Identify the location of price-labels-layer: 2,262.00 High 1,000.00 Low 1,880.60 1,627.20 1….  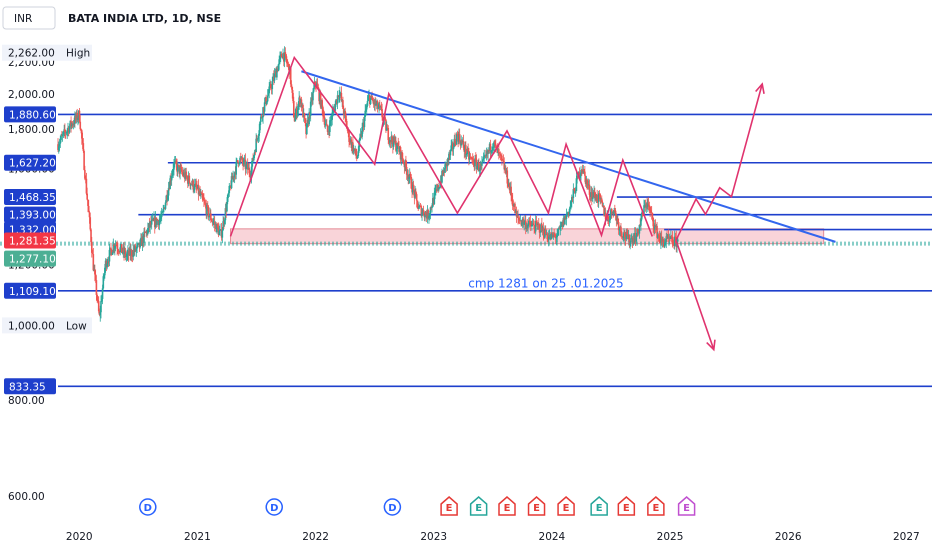
(47, 219).